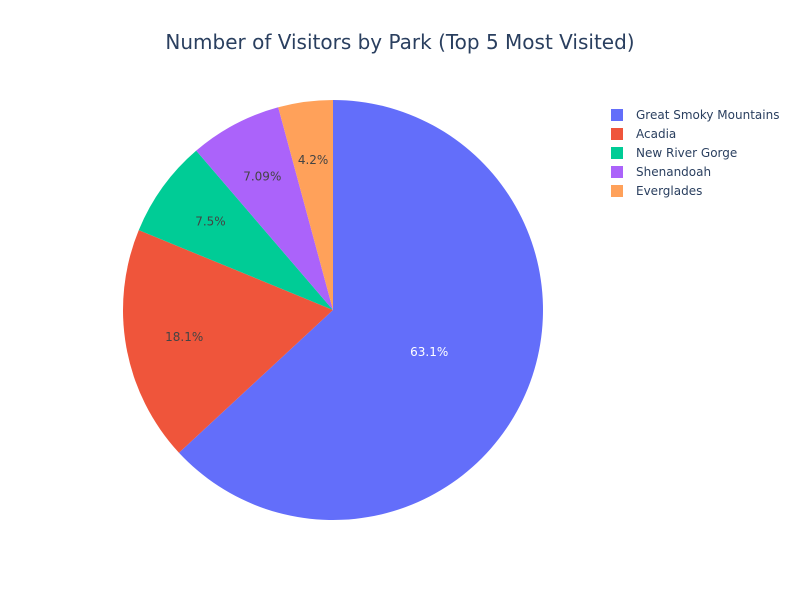 This screenshot has height=600, width=800. What do you see at coordinates (429, 352) in the screenshot?
I see `slice-label-great-smoky-mountains: 63.1%` at bounding box center [429, 352].